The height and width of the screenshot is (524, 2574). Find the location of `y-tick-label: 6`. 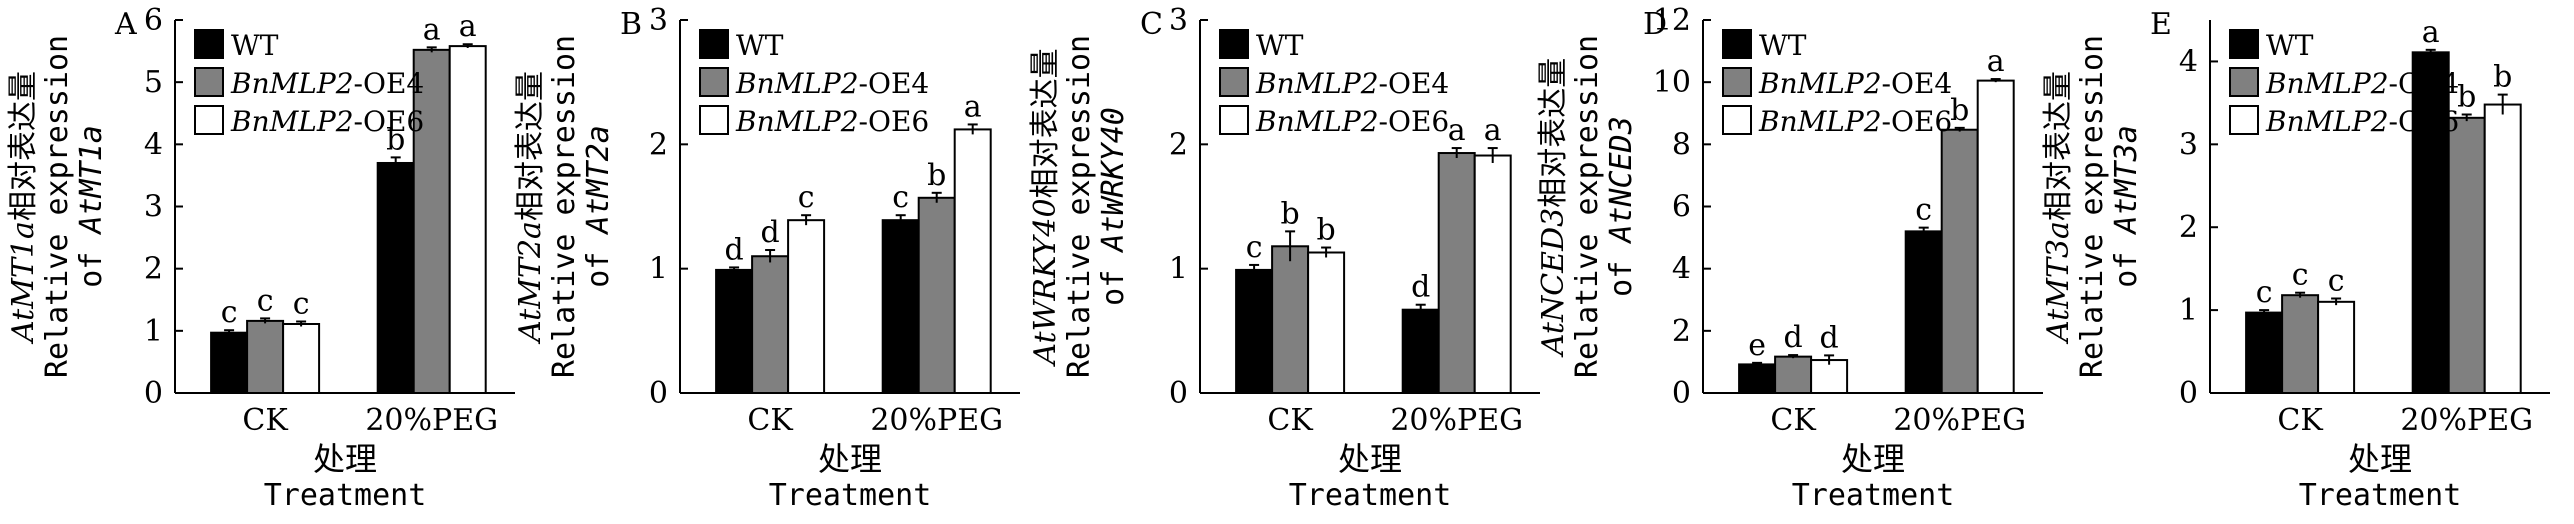

y-tick-label: 6 is located at coordinates (153, 20).